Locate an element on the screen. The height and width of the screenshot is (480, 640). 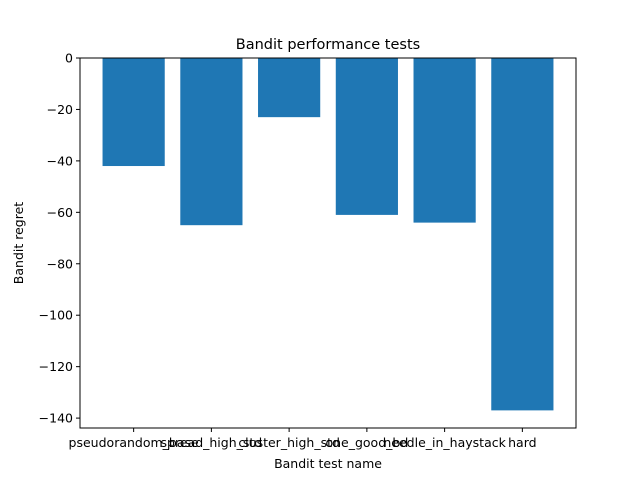
x-tick-label: pseudorandom_base is located at coordinates (134, 442).